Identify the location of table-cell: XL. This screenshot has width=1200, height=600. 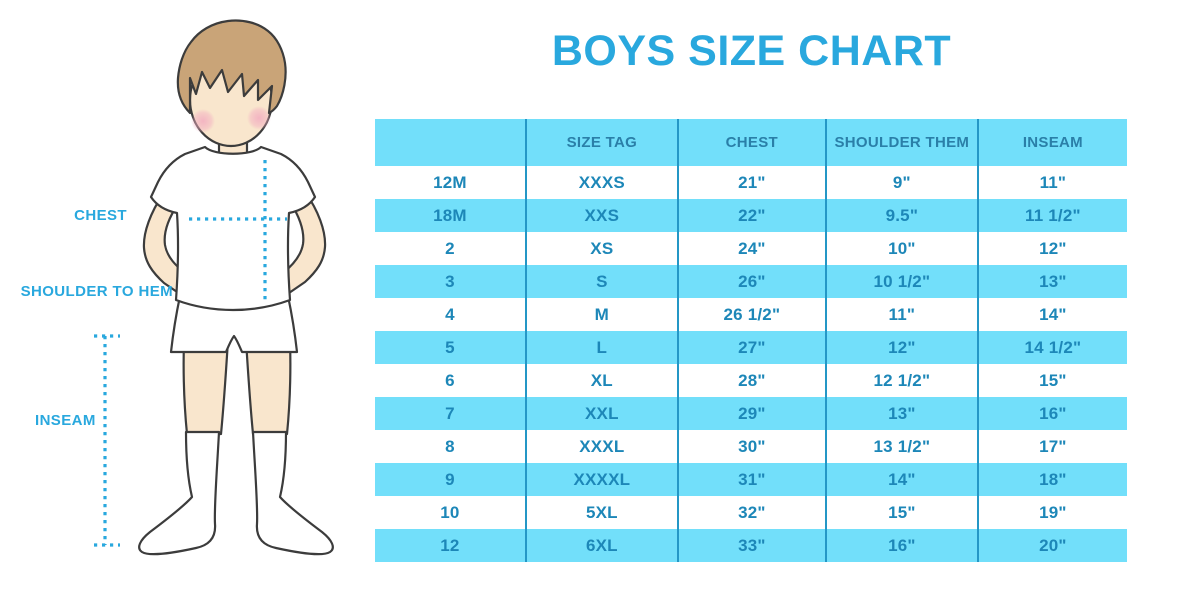
(603, 380).